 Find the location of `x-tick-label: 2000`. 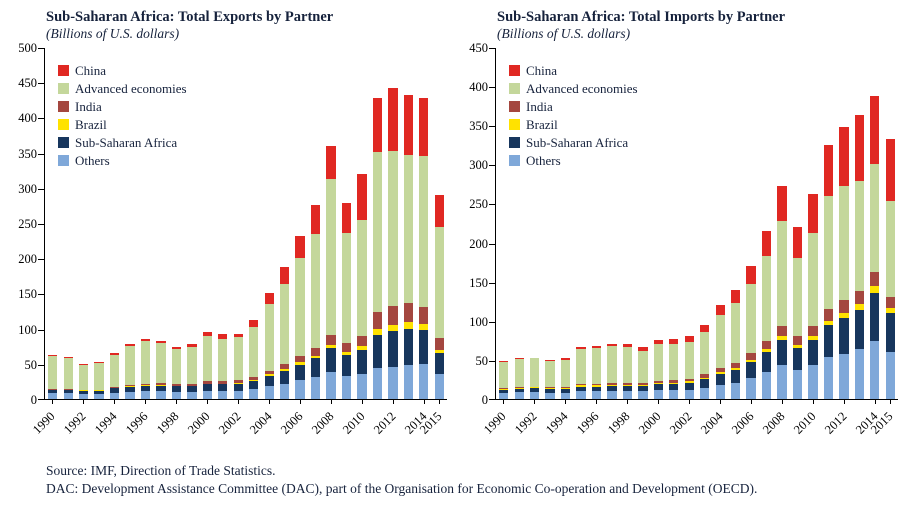

x-tick-label: 2000 is located at coordinates (198, 423).